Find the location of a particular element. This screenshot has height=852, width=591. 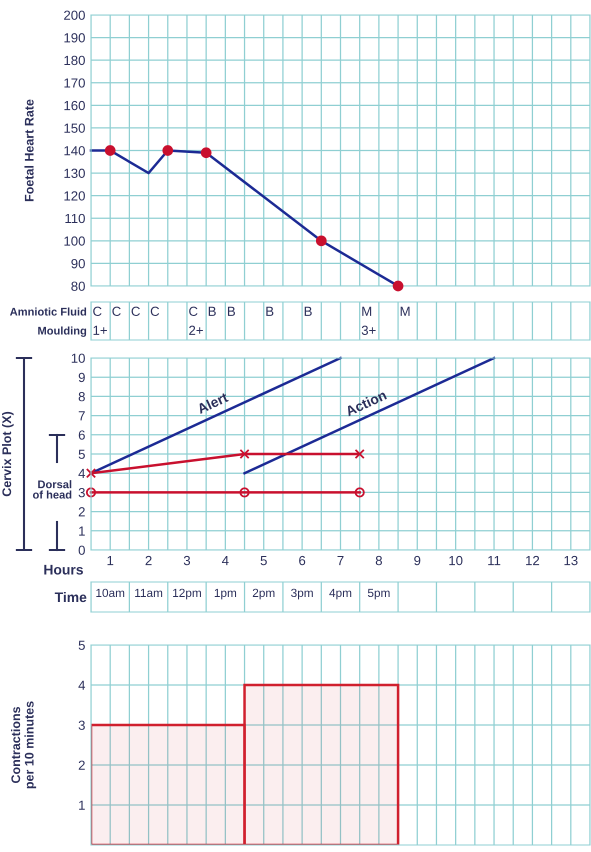

y-tick-label: 150 is located at coordinates (74, 128).